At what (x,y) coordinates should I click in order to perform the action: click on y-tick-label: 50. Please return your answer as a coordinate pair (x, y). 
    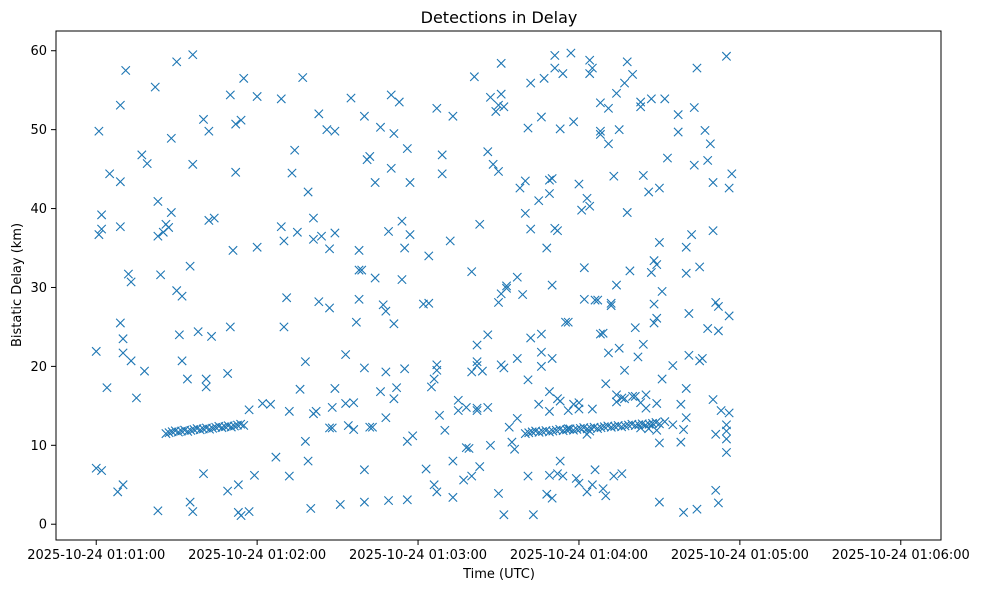
    Looking at the image, I should click on (38, 130).